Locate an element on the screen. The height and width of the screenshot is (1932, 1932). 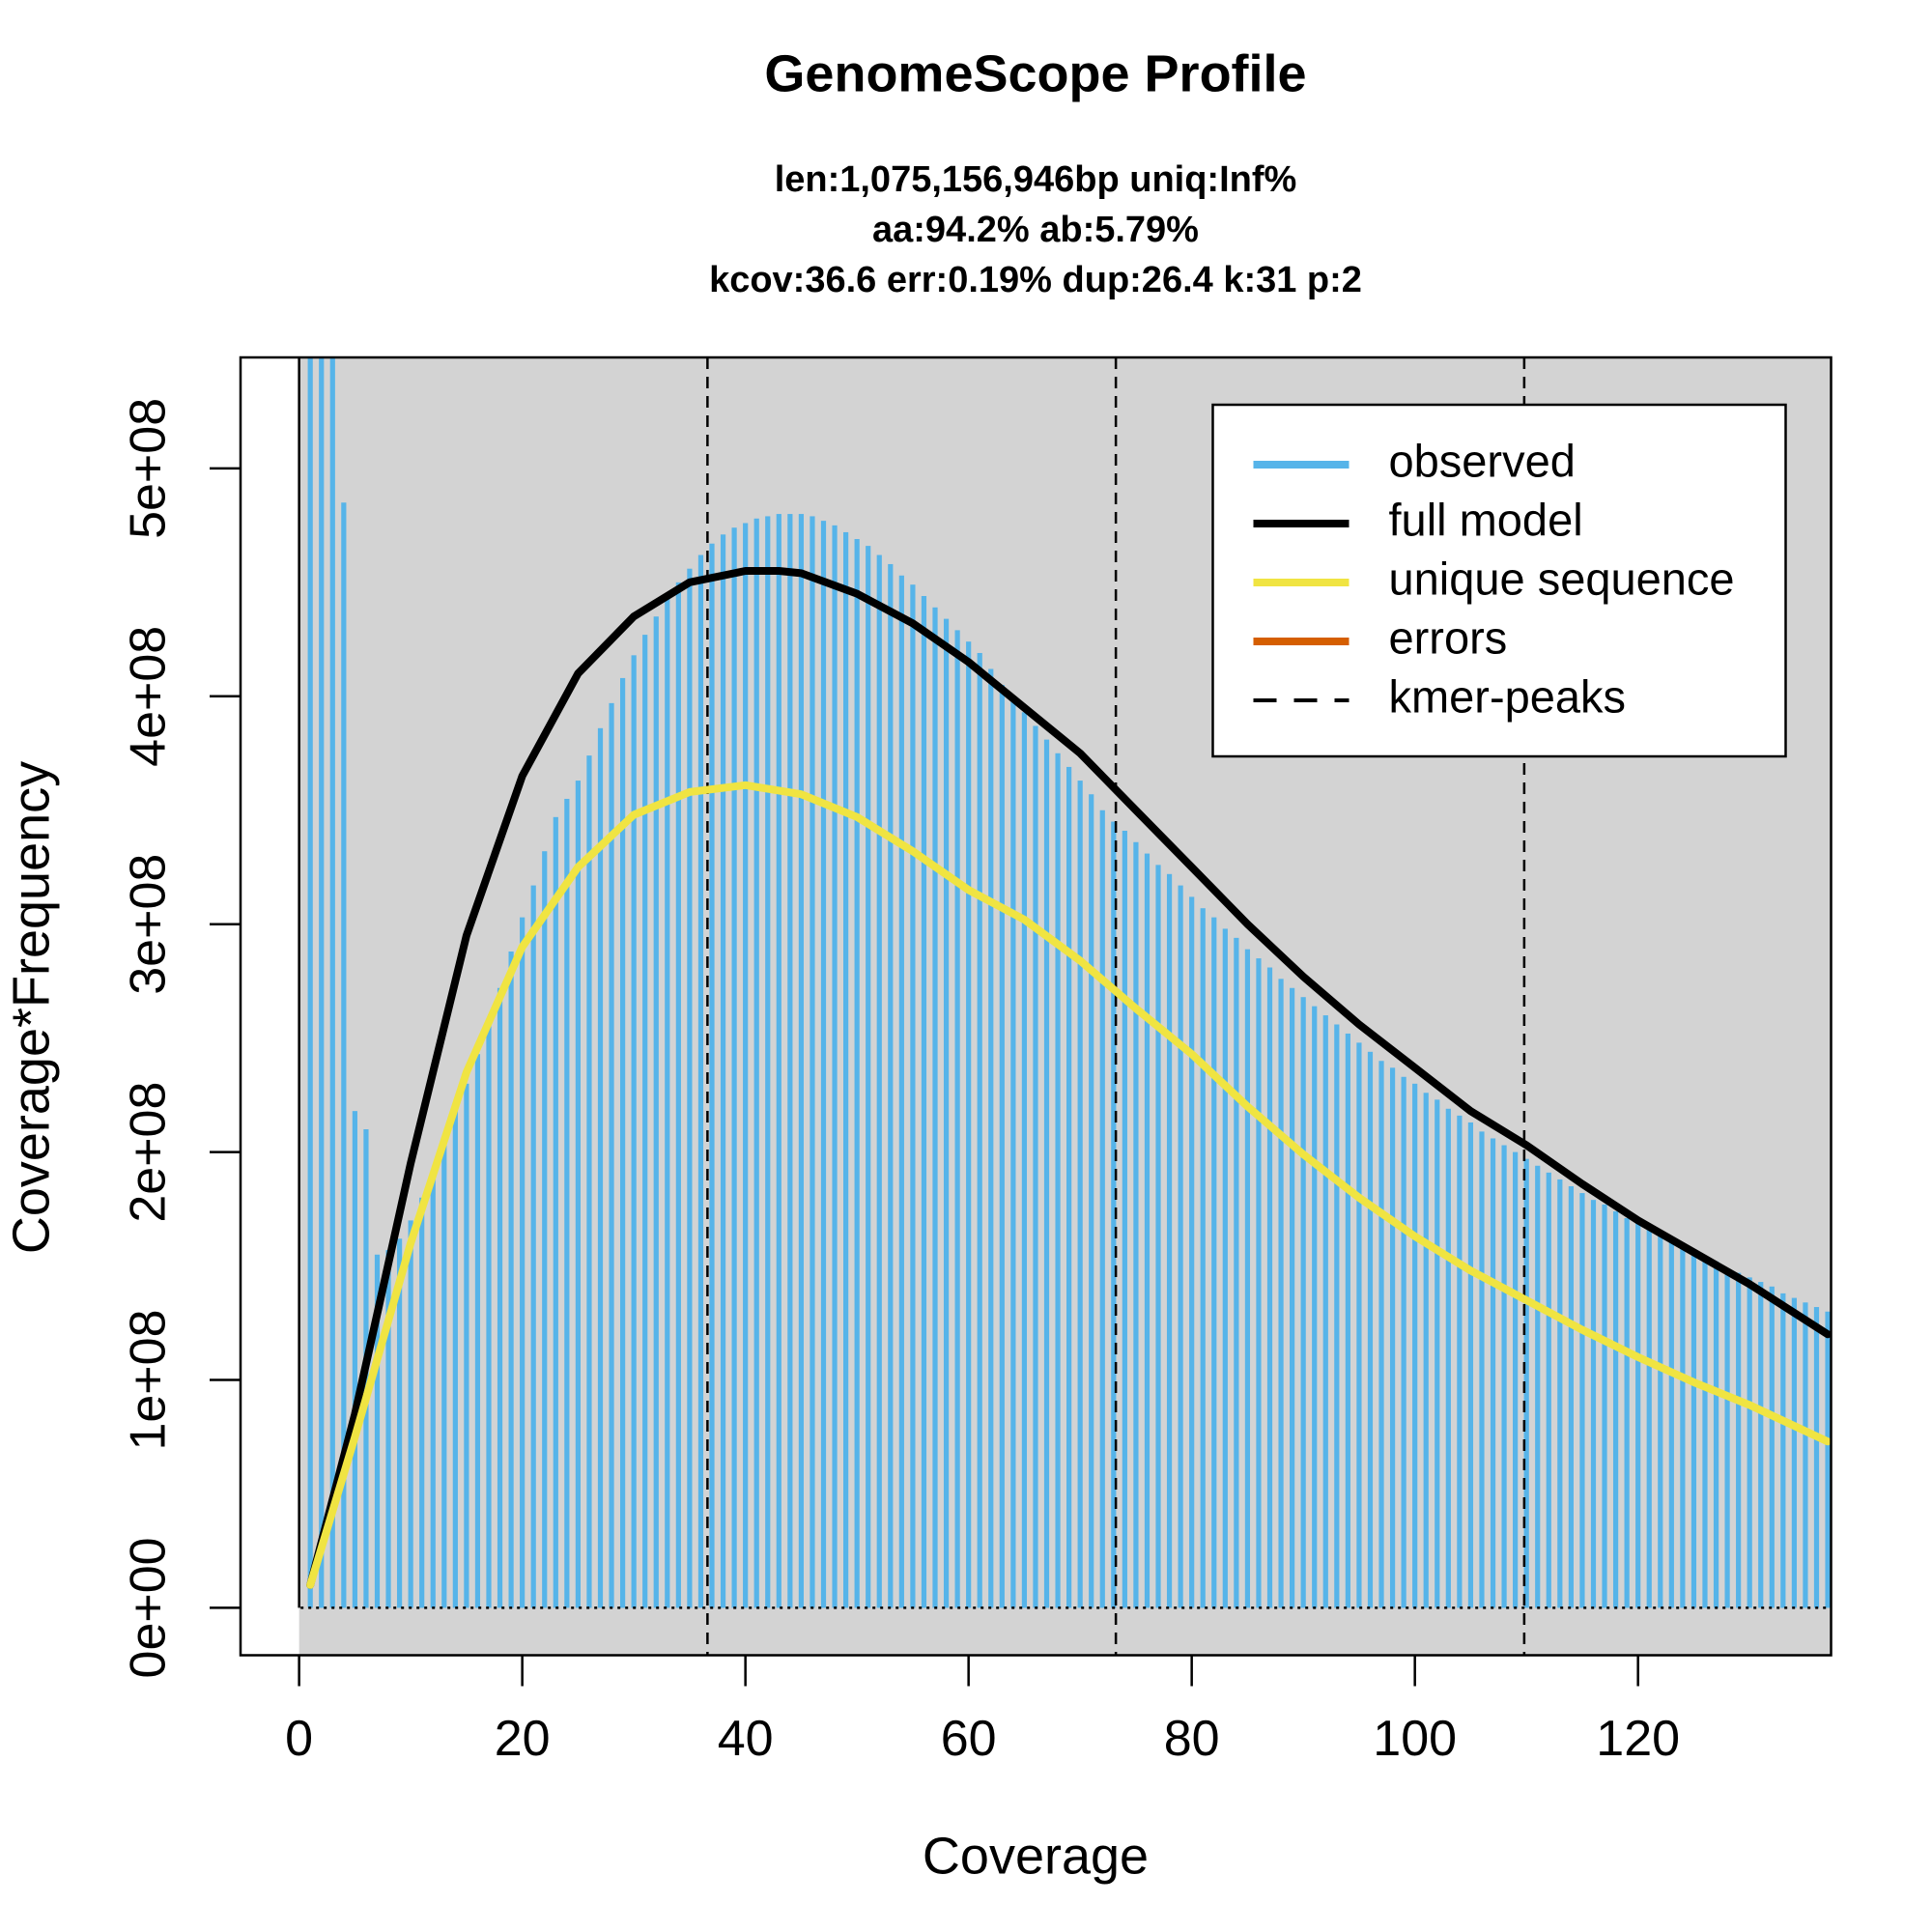
x-tick-label: 60 is located at coordinates (969, 1739).